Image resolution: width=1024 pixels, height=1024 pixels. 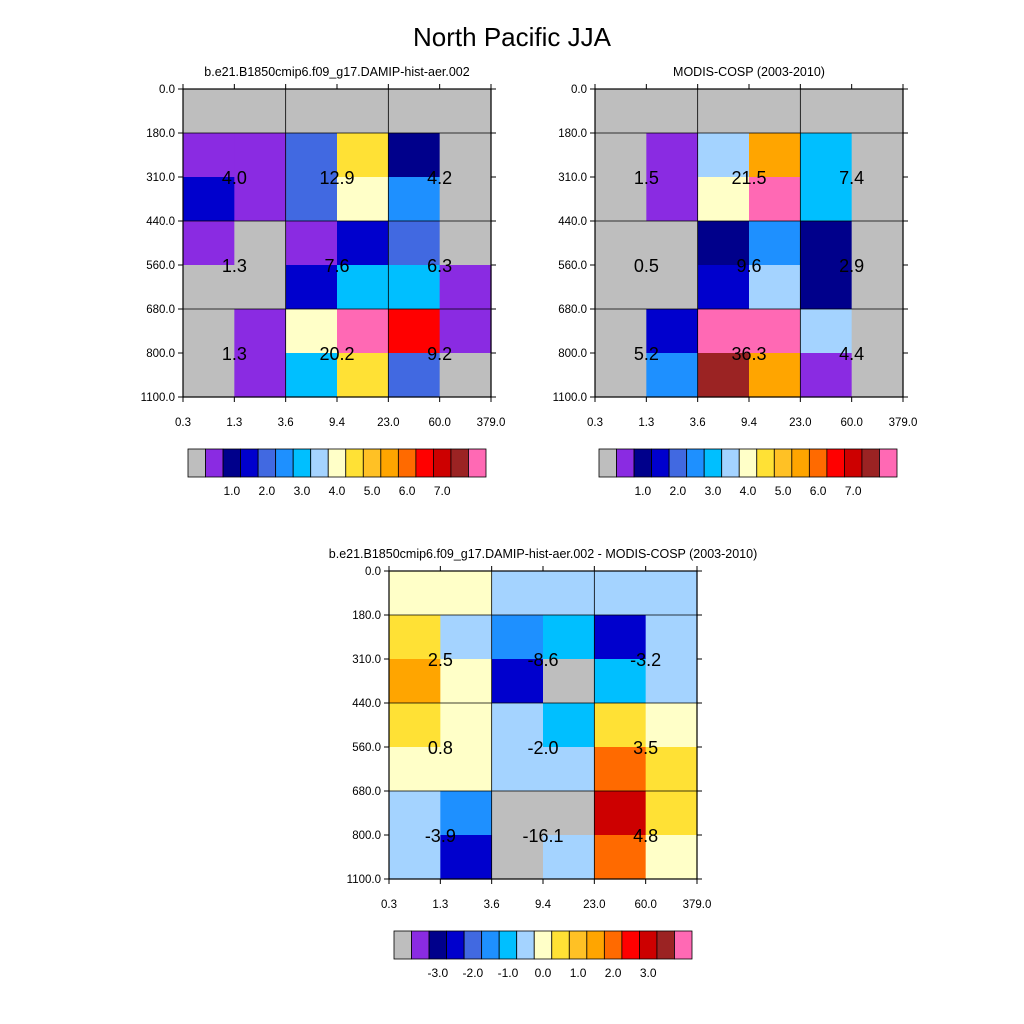 What do you see at coordinates (542, 836) in the screenshot?
I see `block-value-label: -16.1` at bounding box center [542, 836].